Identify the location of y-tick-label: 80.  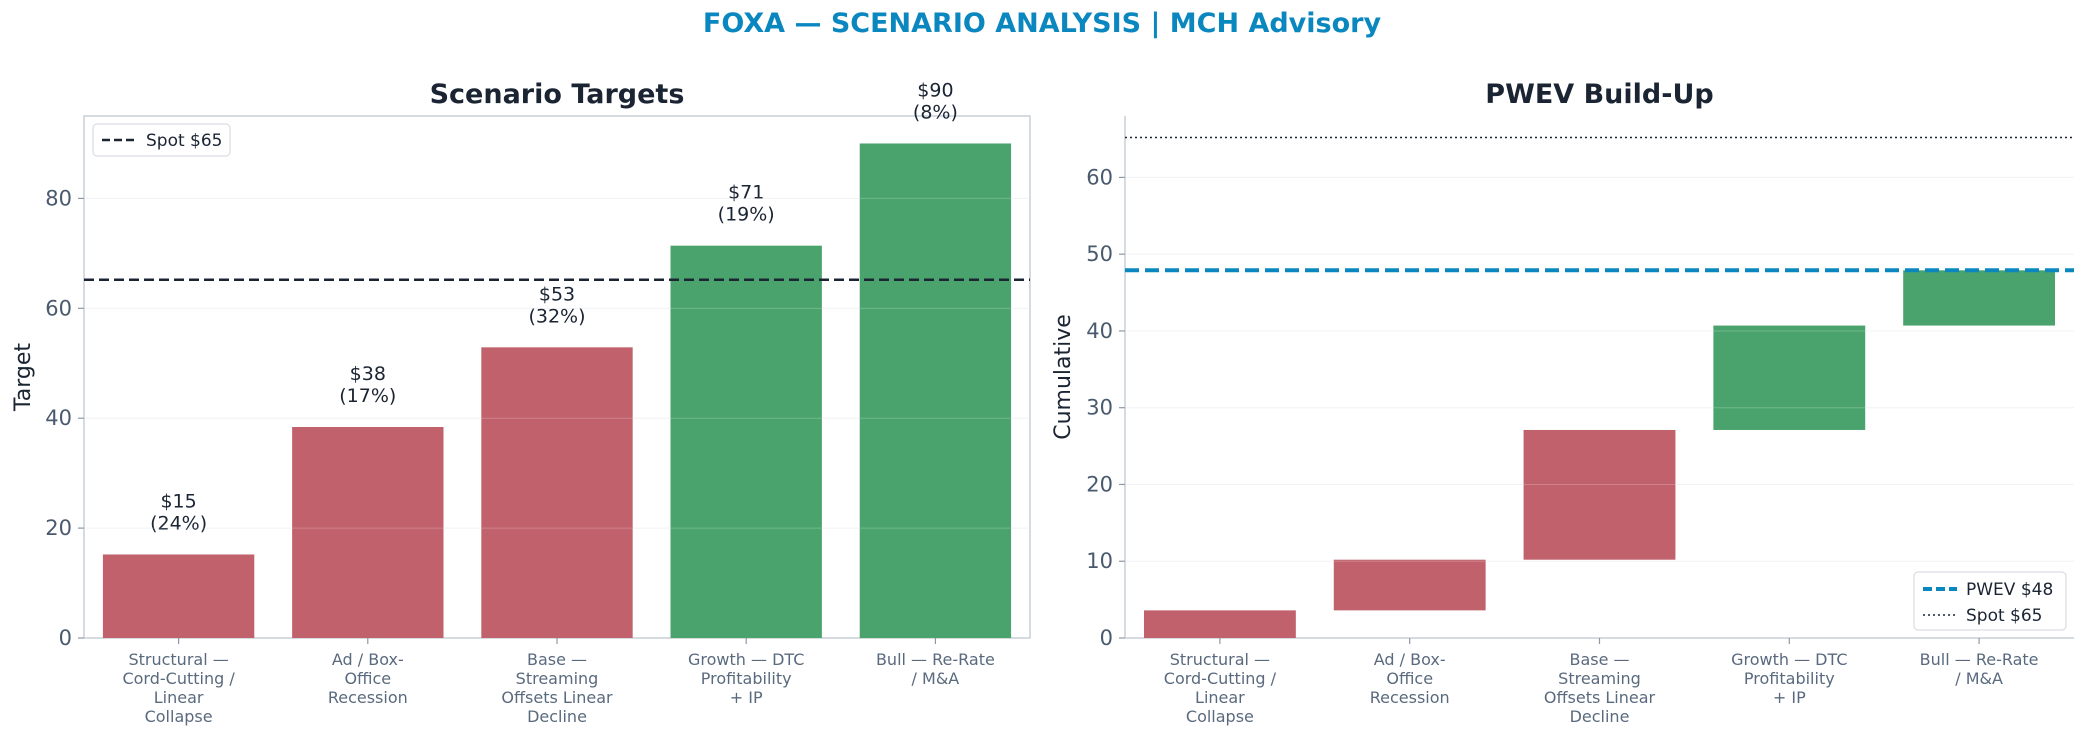
(58, 198).